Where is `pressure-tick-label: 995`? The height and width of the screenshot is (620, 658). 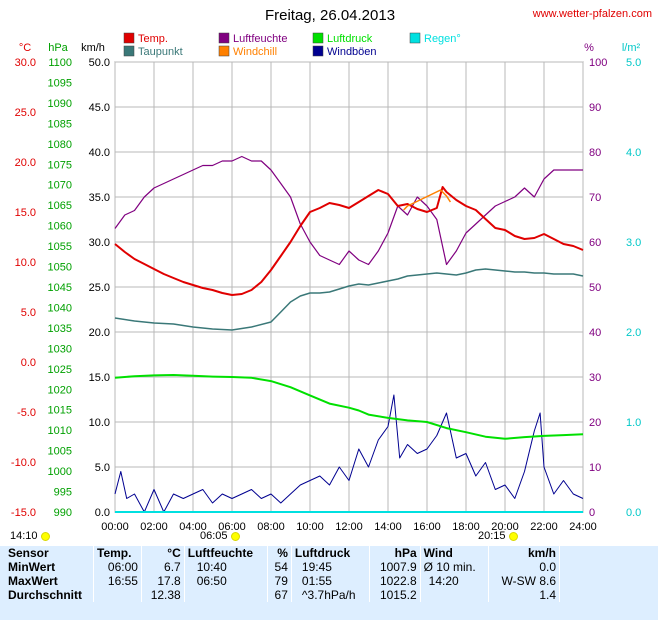
pressure-tick-label: 995 is located at coordinates (63, 493).